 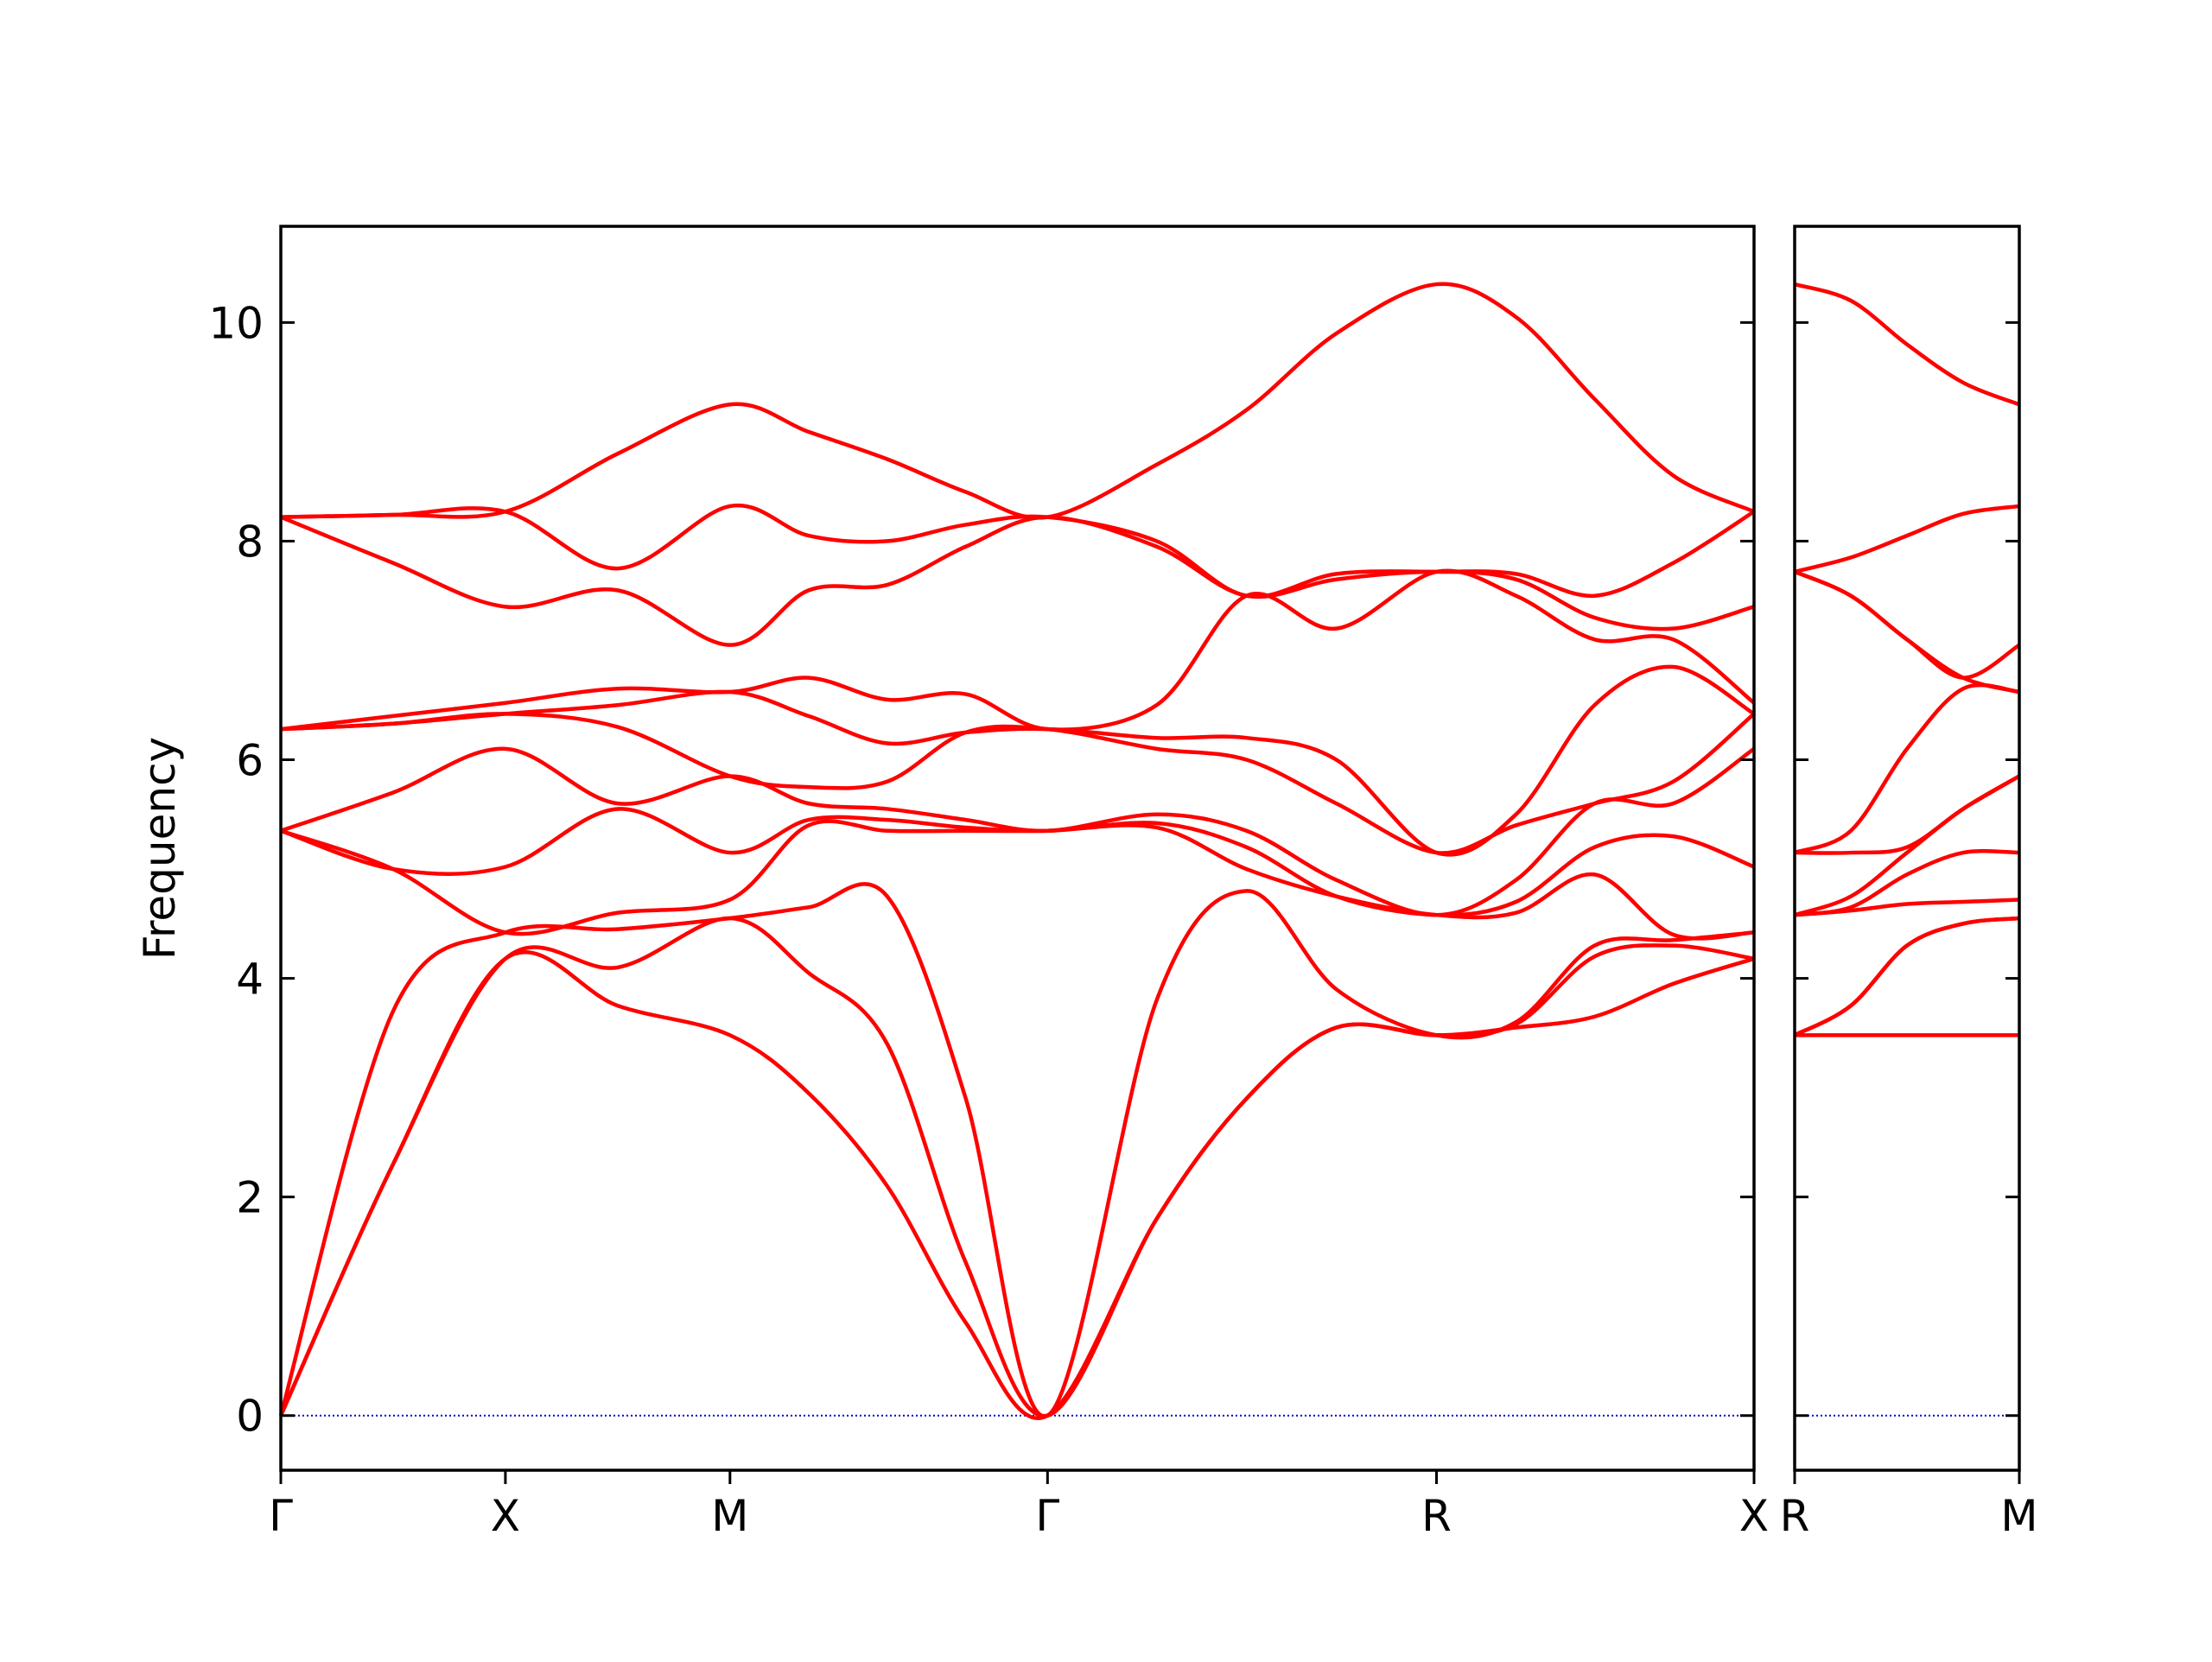 I want to click on plot-frame, so click(x=1907, y=848).